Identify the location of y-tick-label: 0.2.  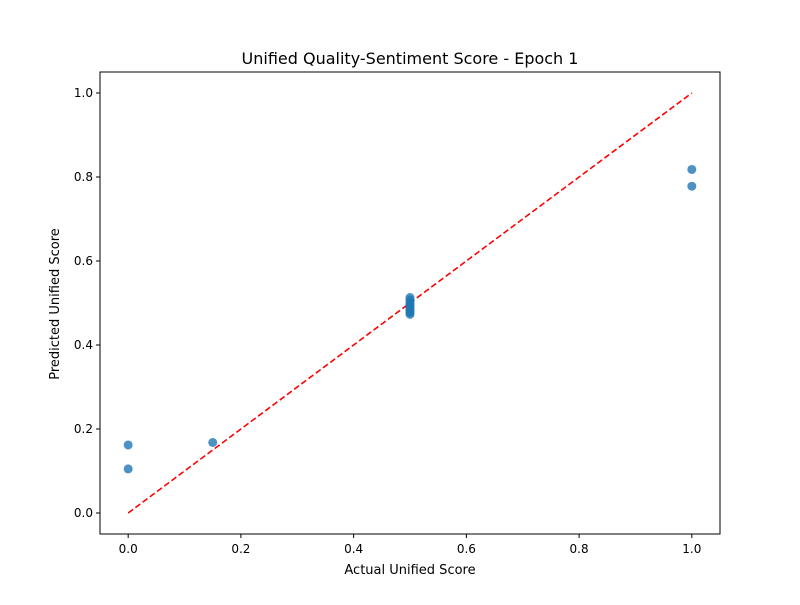
(83, 429).